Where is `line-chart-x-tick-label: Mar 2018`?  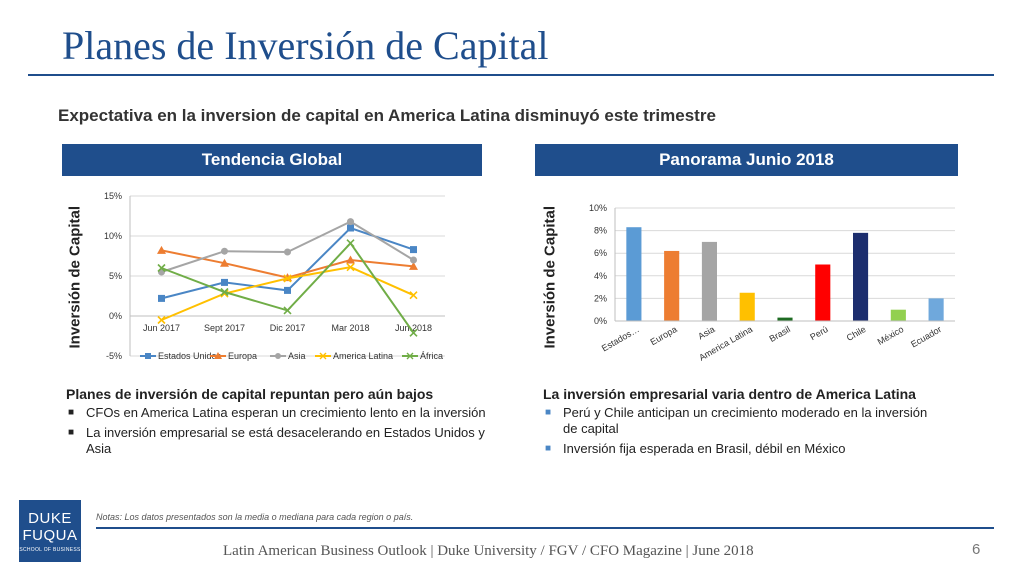 line-chart-x-tick-label: Mar 2018 is located at coordinates (350, 328).